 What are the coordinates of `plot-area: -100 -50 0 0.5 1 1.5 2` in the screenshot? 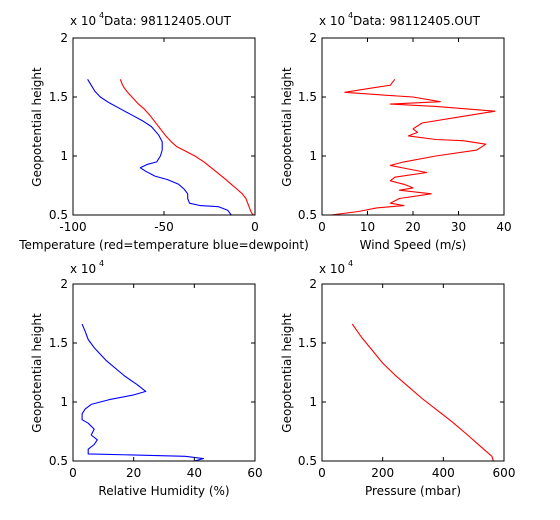 It's located at (154, 132).